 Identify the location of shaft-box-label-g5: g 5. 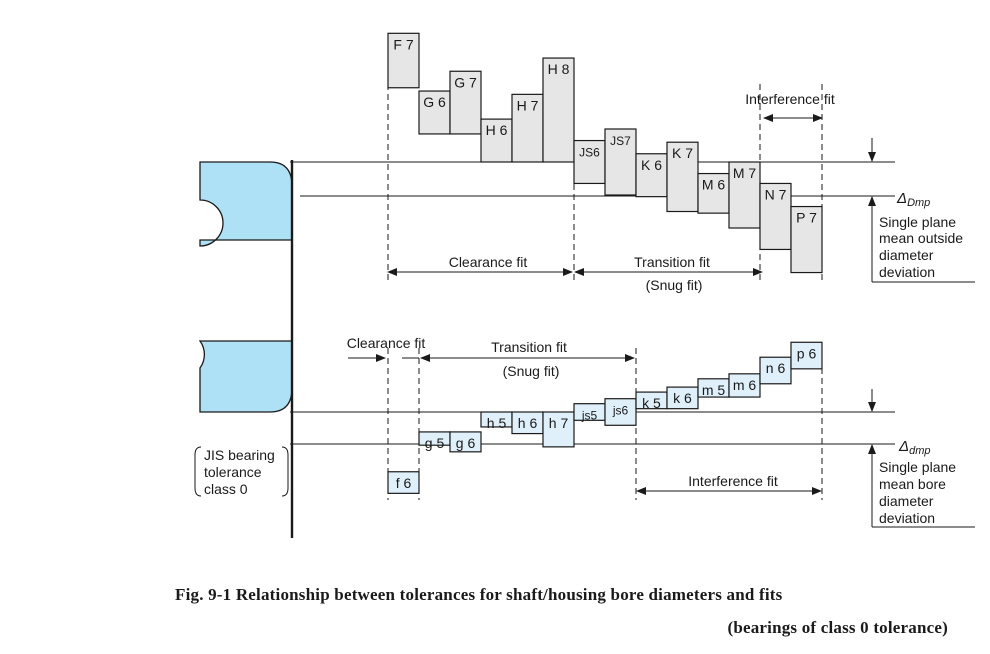
(435, 443).